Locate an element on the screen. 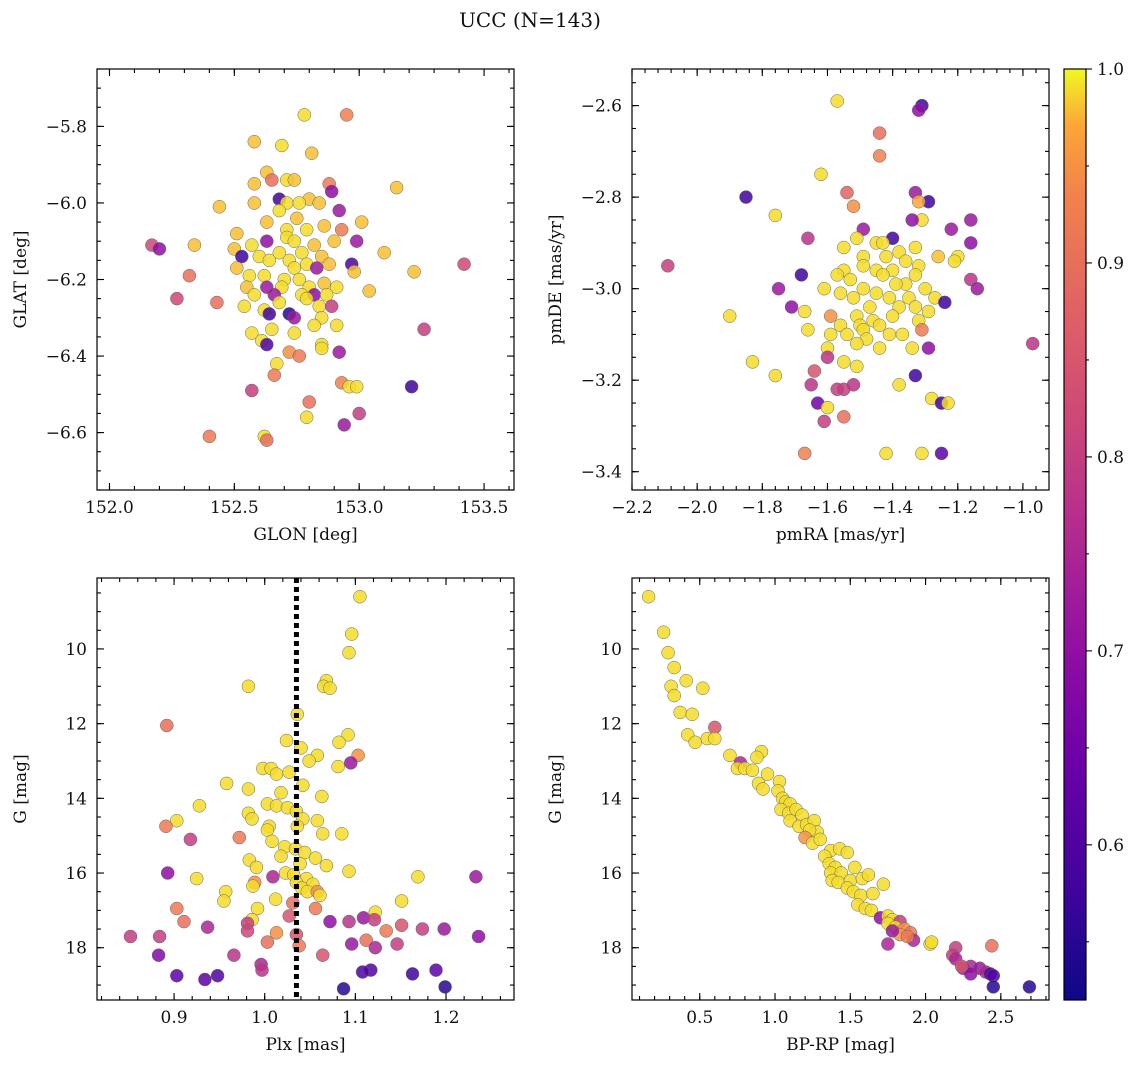  y-tick-label: −2.6 is located at coordinates (601, 107).